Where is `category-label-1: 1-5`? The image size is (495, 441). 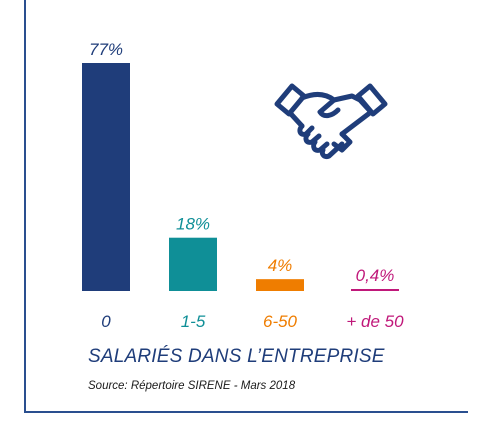
category-label-1: 1-5 is located at coordinates (193, 321).